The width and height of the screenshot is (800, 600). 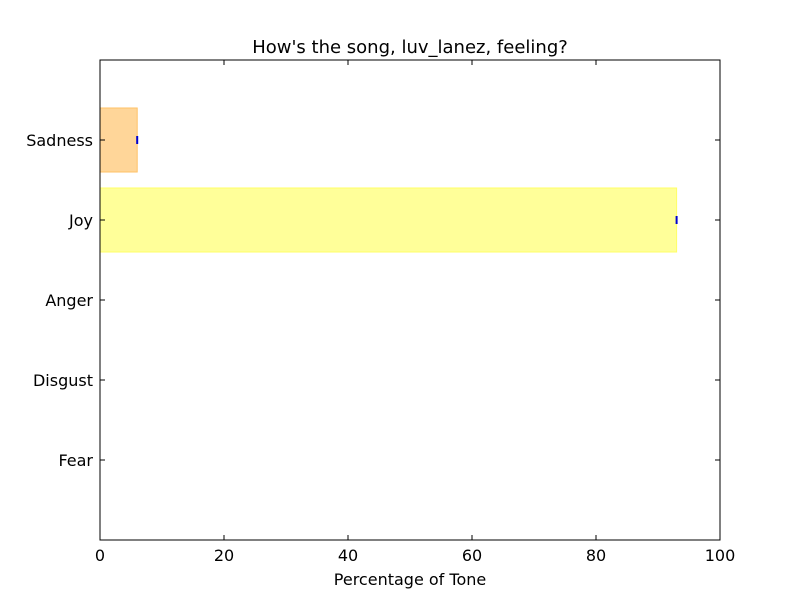 What do you see at coordinates (75, 460) in the screenshot?
I see `y-tick-label-fear: Fear` at bounding box center [75, 460].